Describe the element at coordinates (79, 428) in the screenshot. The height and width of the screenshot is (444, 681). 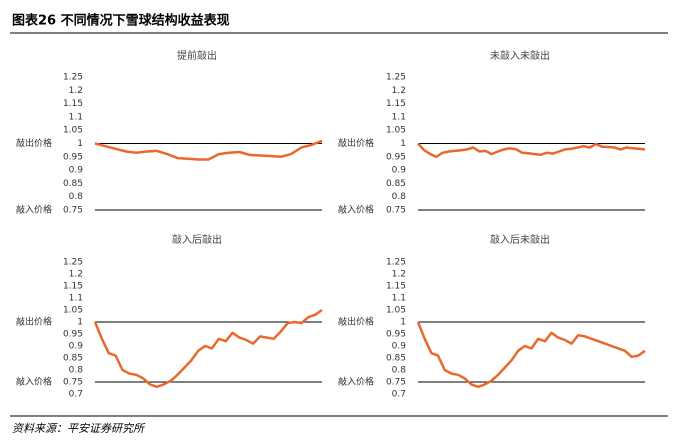
I see `source: 资料来源：平安证券研究所` at that location.